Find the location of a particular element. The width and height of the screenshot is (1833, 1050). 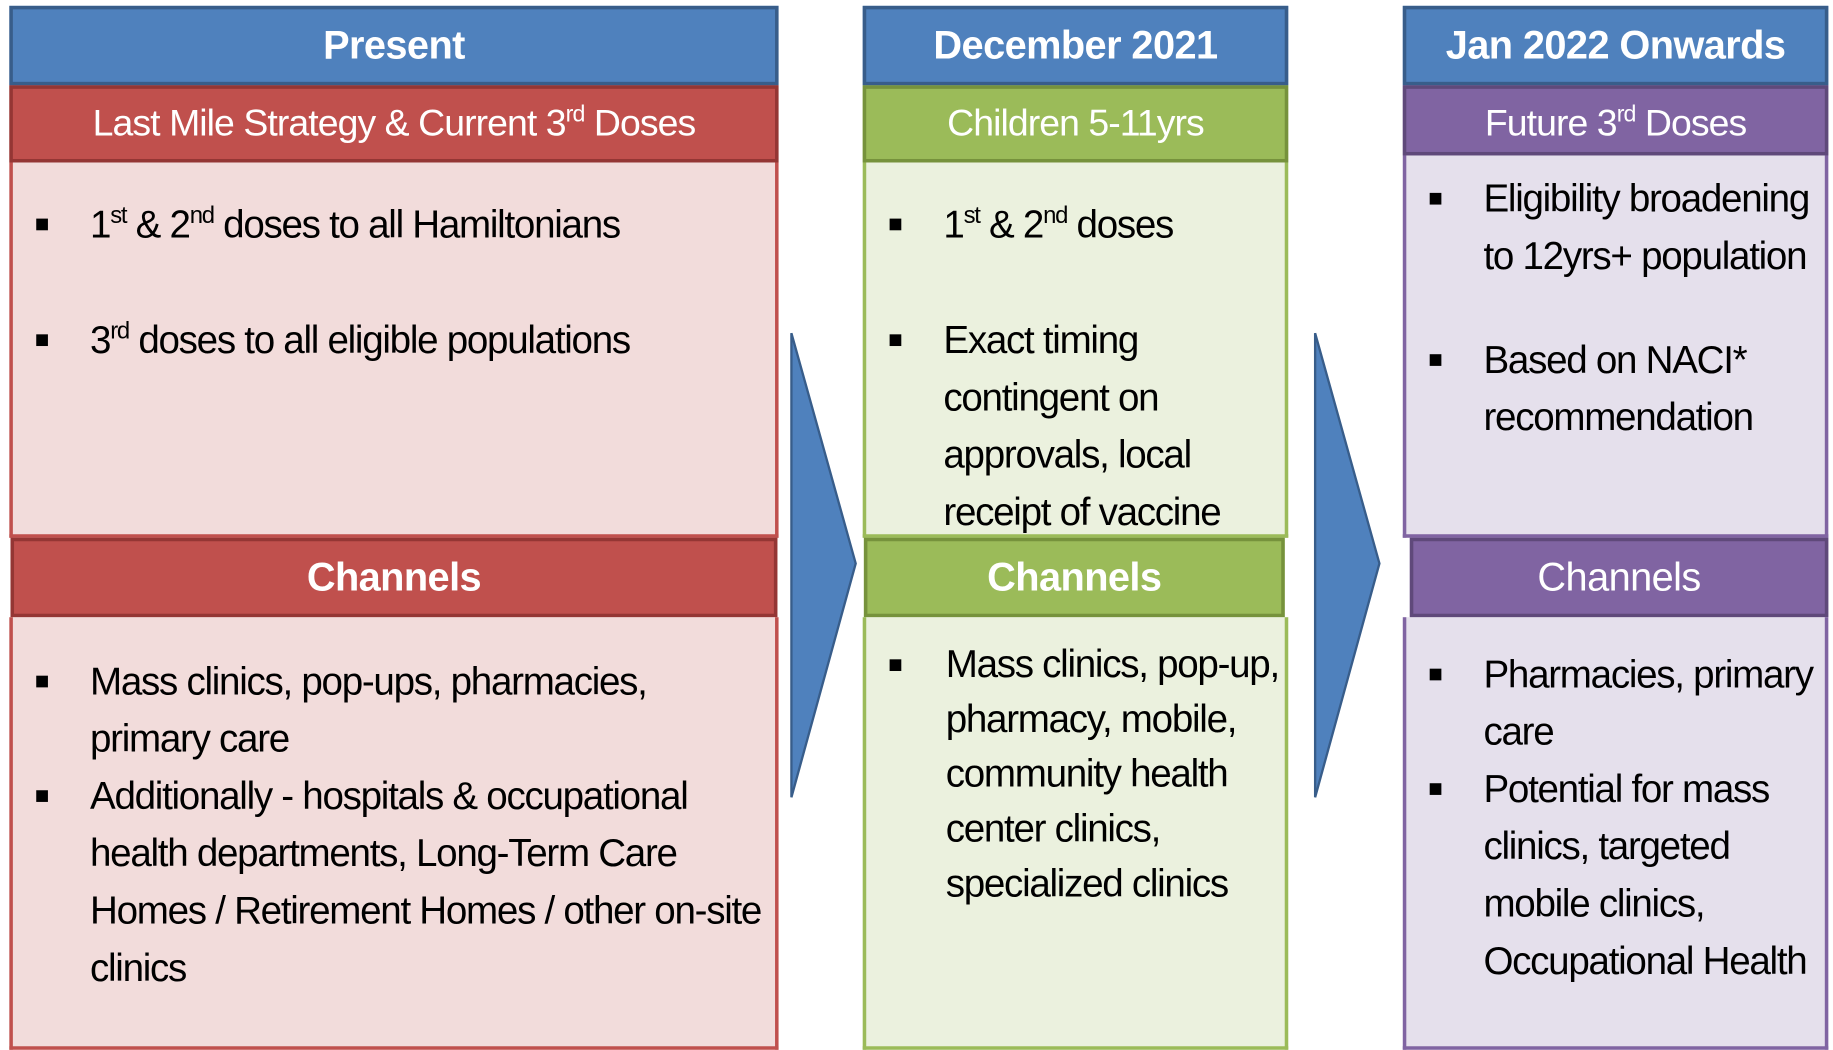

text-run: Based on NACI* recommendation is located at coordinates (1618, 388).